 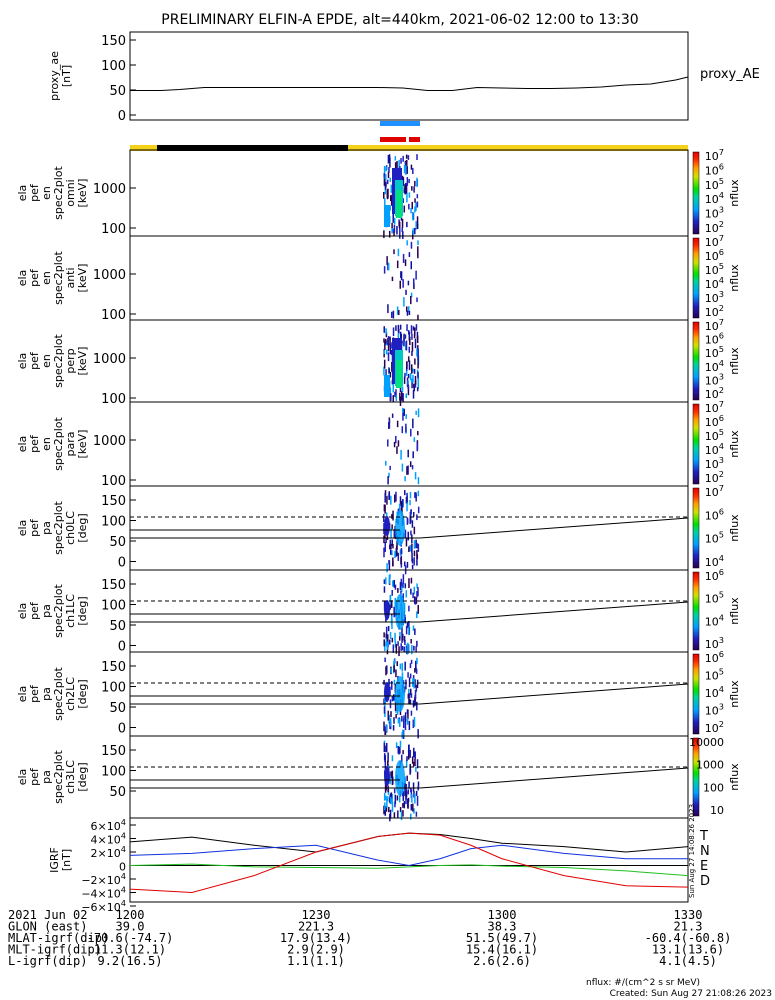 What do you see at coordinates (70, 192) in the screenshot?
I see `y-axis-label-omni: omni` at bounding box center [70, 192].